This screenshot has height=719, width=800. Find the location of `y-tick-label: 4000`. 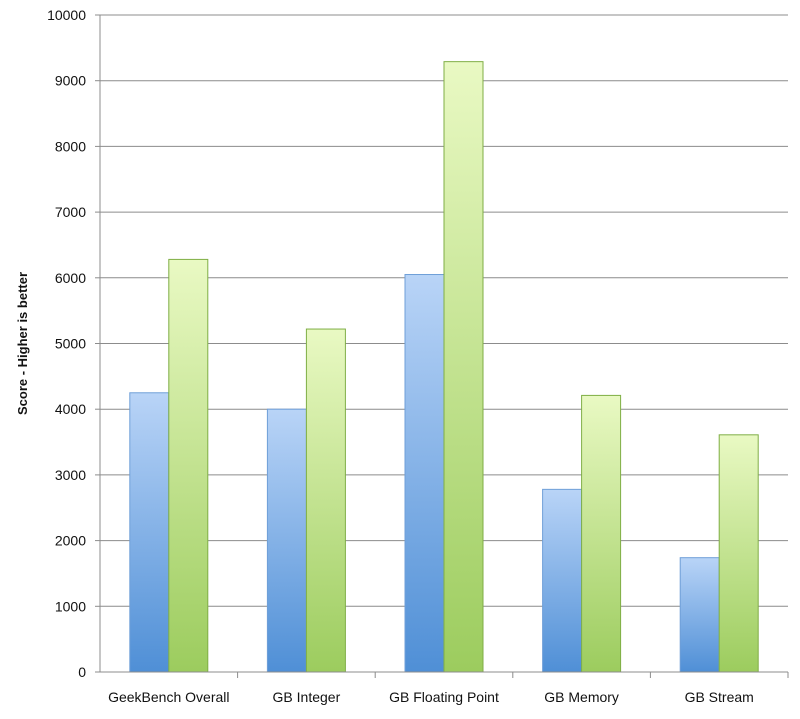

y-tick-label: 4000 is located at coordinates (70, 409).